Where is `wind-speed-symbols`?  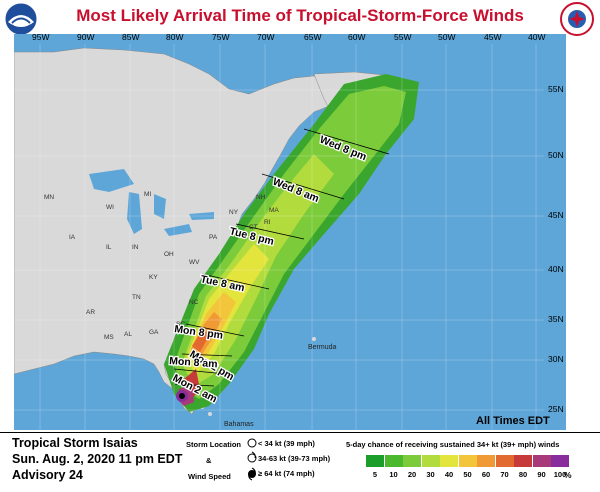
wind-speed-symbols is located at coordinates (252, 459).